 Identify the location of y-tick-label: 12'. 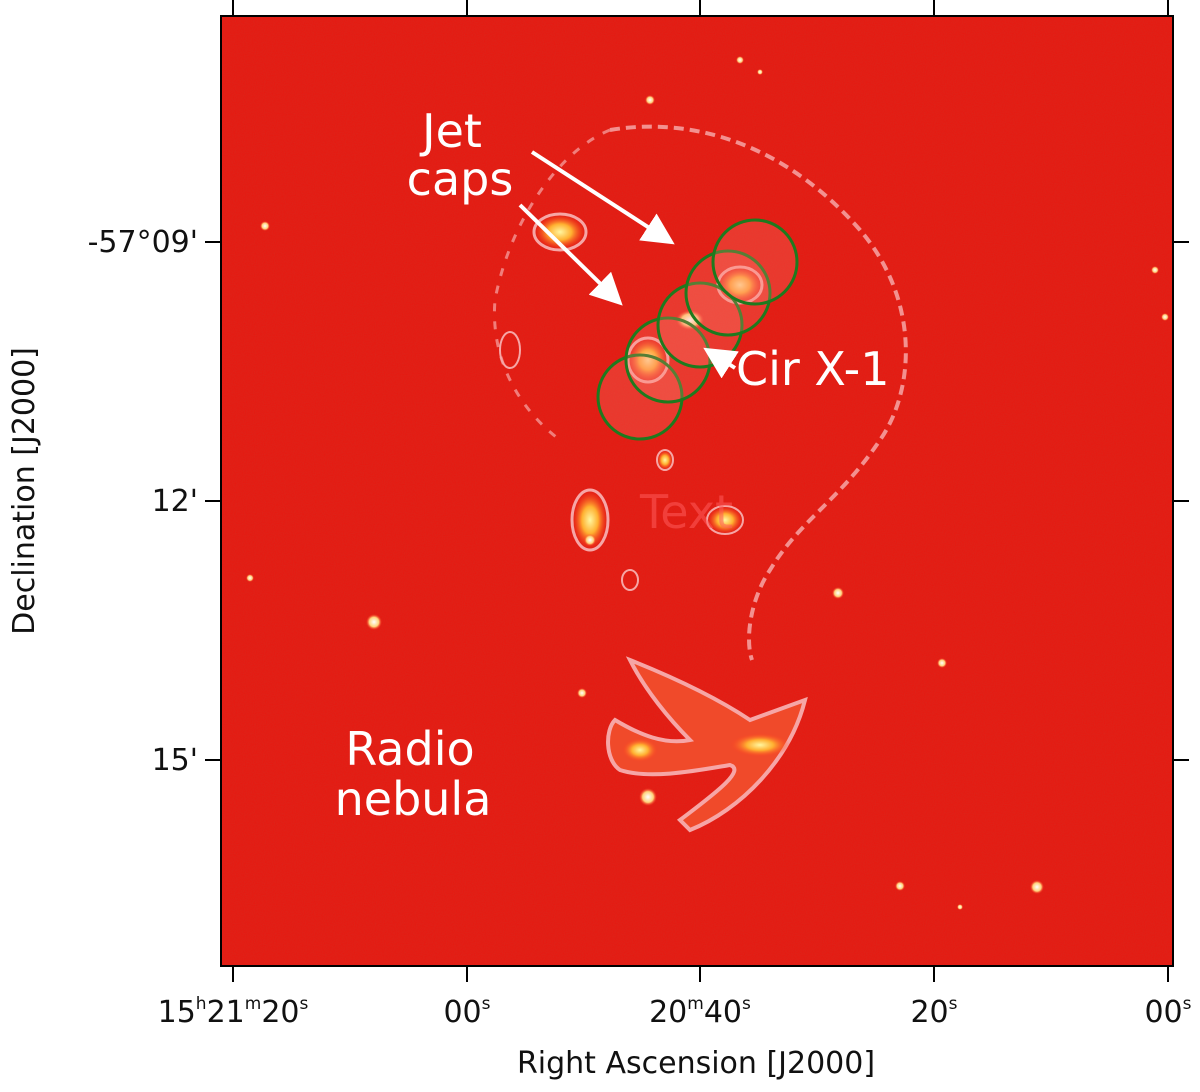
(175, 501).